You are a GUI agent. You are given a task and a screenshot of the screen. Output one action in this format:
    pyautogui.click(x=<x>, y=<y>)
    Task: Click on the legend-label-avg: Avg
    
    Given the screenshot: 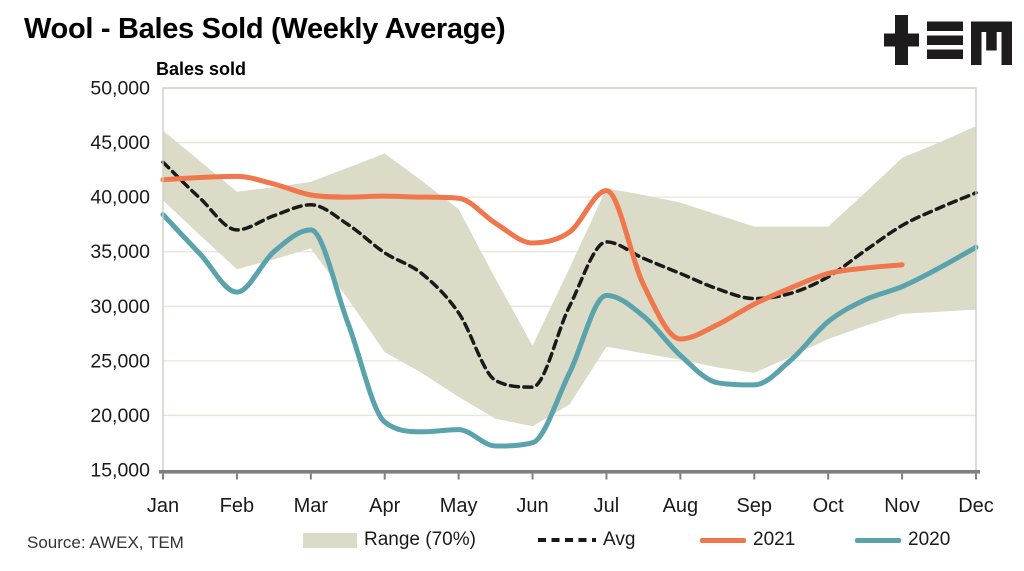 What is the action you would take?
    pyautogui.click(x=619, y=539)
    